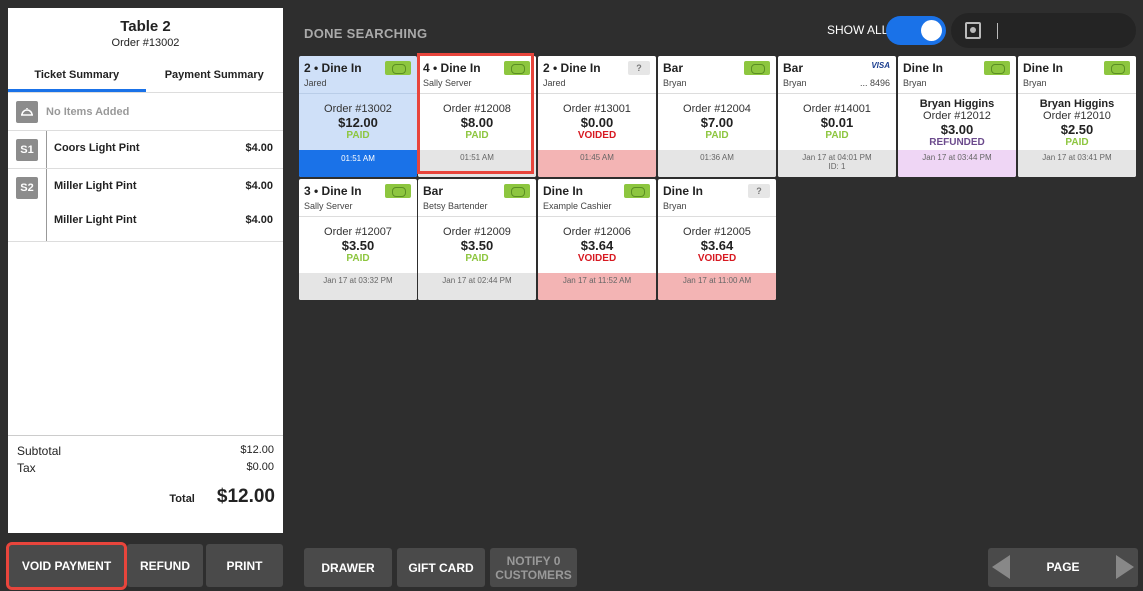 The height and width of the screenshot is (591, 1143). I want to click on order-card-footer: Jan 17 at 04:01 PM ID: 1, so click(837, 163).